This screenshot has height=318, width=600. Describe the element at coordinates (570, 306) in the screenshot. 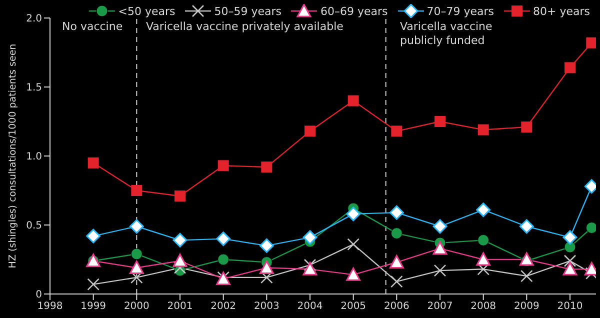

I see `x-tick-label: 2010` at that location.